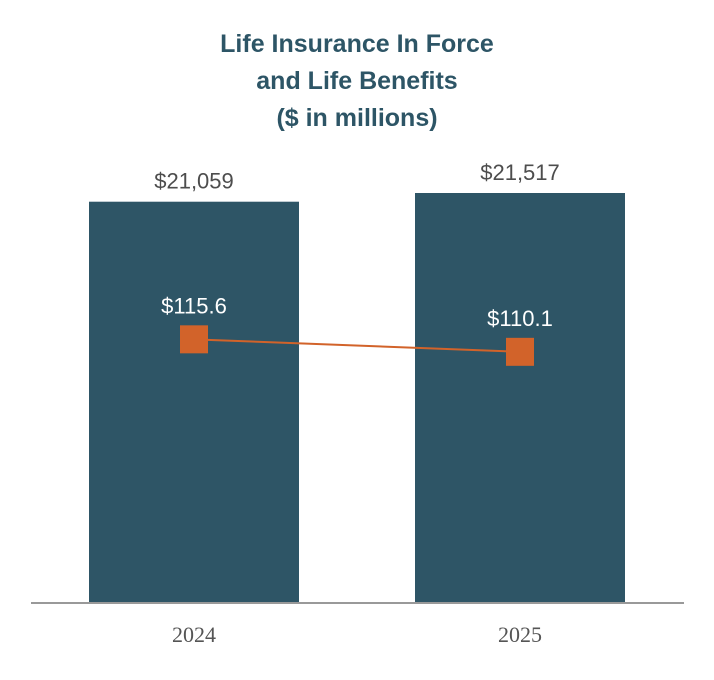  I want to click on bar-value-label-2024: $21,059, so click(194, 181).